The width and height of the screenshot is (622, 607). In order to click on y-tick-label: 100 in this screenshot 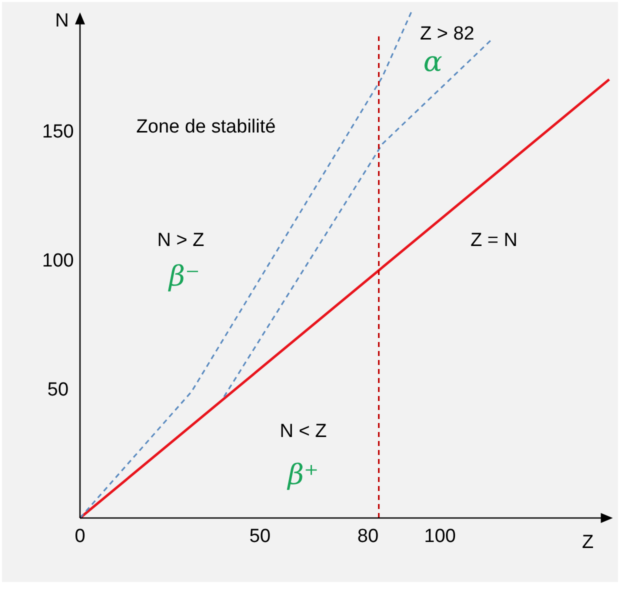, I will do `click(58, 261)`.